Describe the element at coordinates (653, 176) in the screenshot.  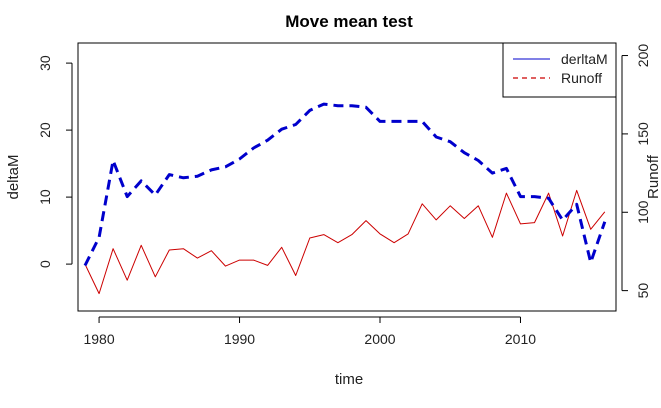
I see `y2-axis-label: Runoff` at that location.